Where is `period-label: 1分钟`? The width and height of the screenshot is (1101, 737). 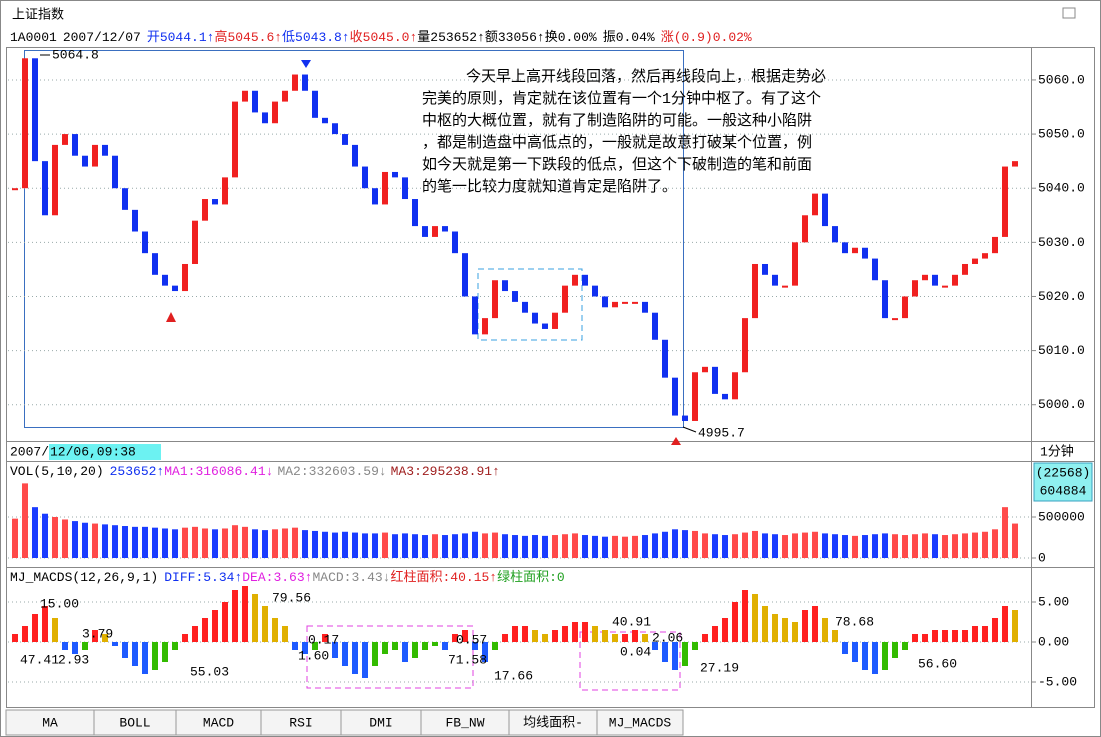
period-label: 1分钟 is located at coordinates (1057, 451).